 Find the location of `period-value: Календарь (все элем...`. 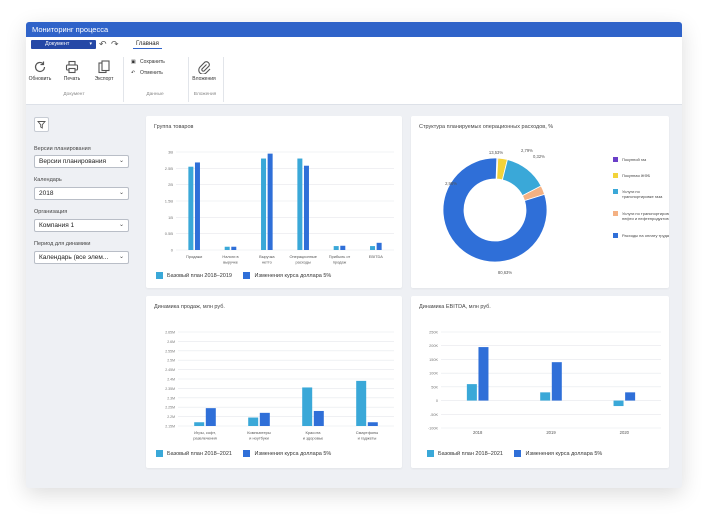

period-value: Календарь (все элем... is located at coordinates (74, 257).